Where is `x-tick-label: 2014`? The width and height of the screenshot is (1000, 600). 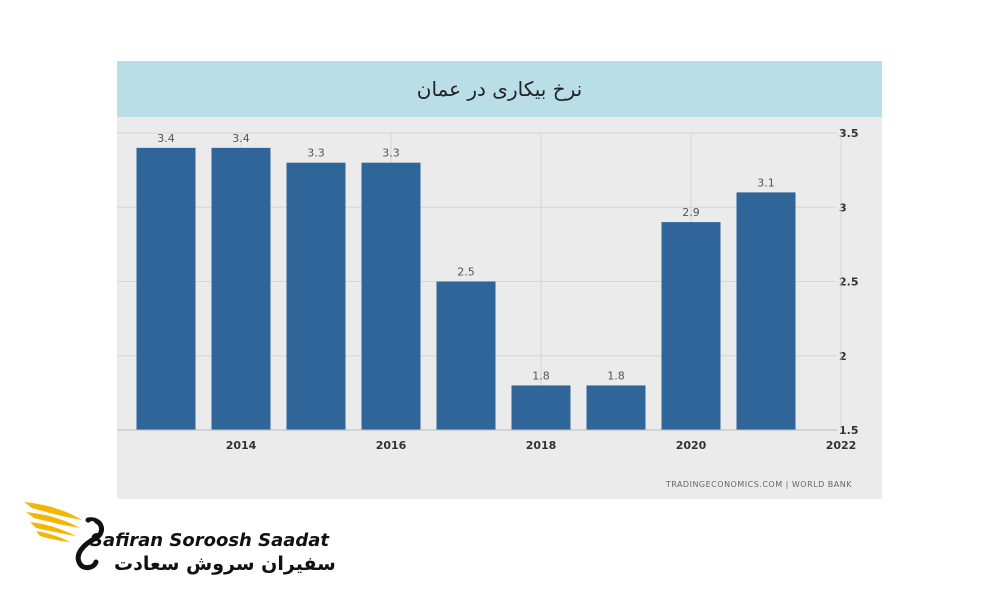 x-tick-label: 2014 is located at coordinates (241, 445).